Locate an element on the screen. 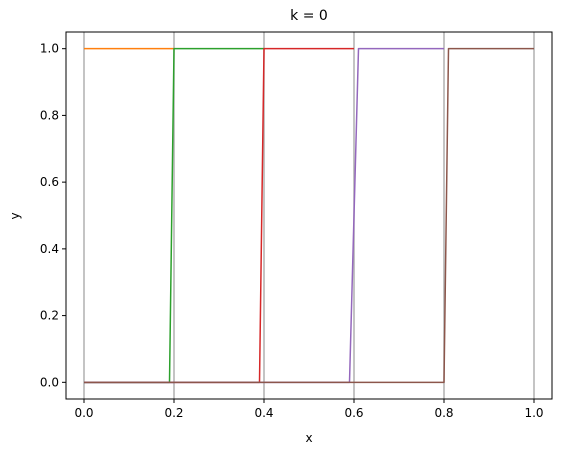 The image size is (567, 455). y-tick-label-3: 0.6 is located at coordinates (49, 182).